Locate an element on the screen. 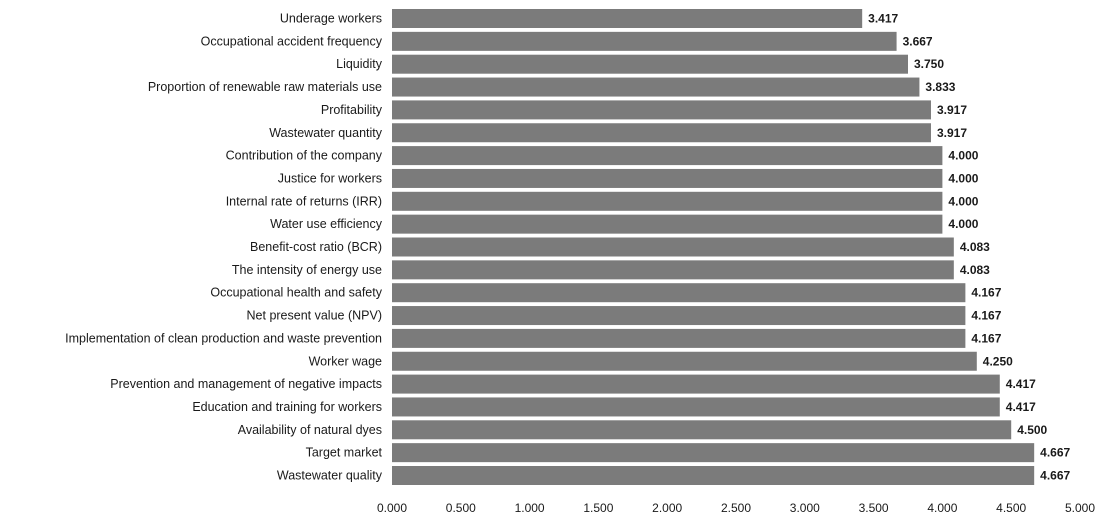 The image size is (1099, 515). category-label: Liquidity is located at coordinates (359, 64).